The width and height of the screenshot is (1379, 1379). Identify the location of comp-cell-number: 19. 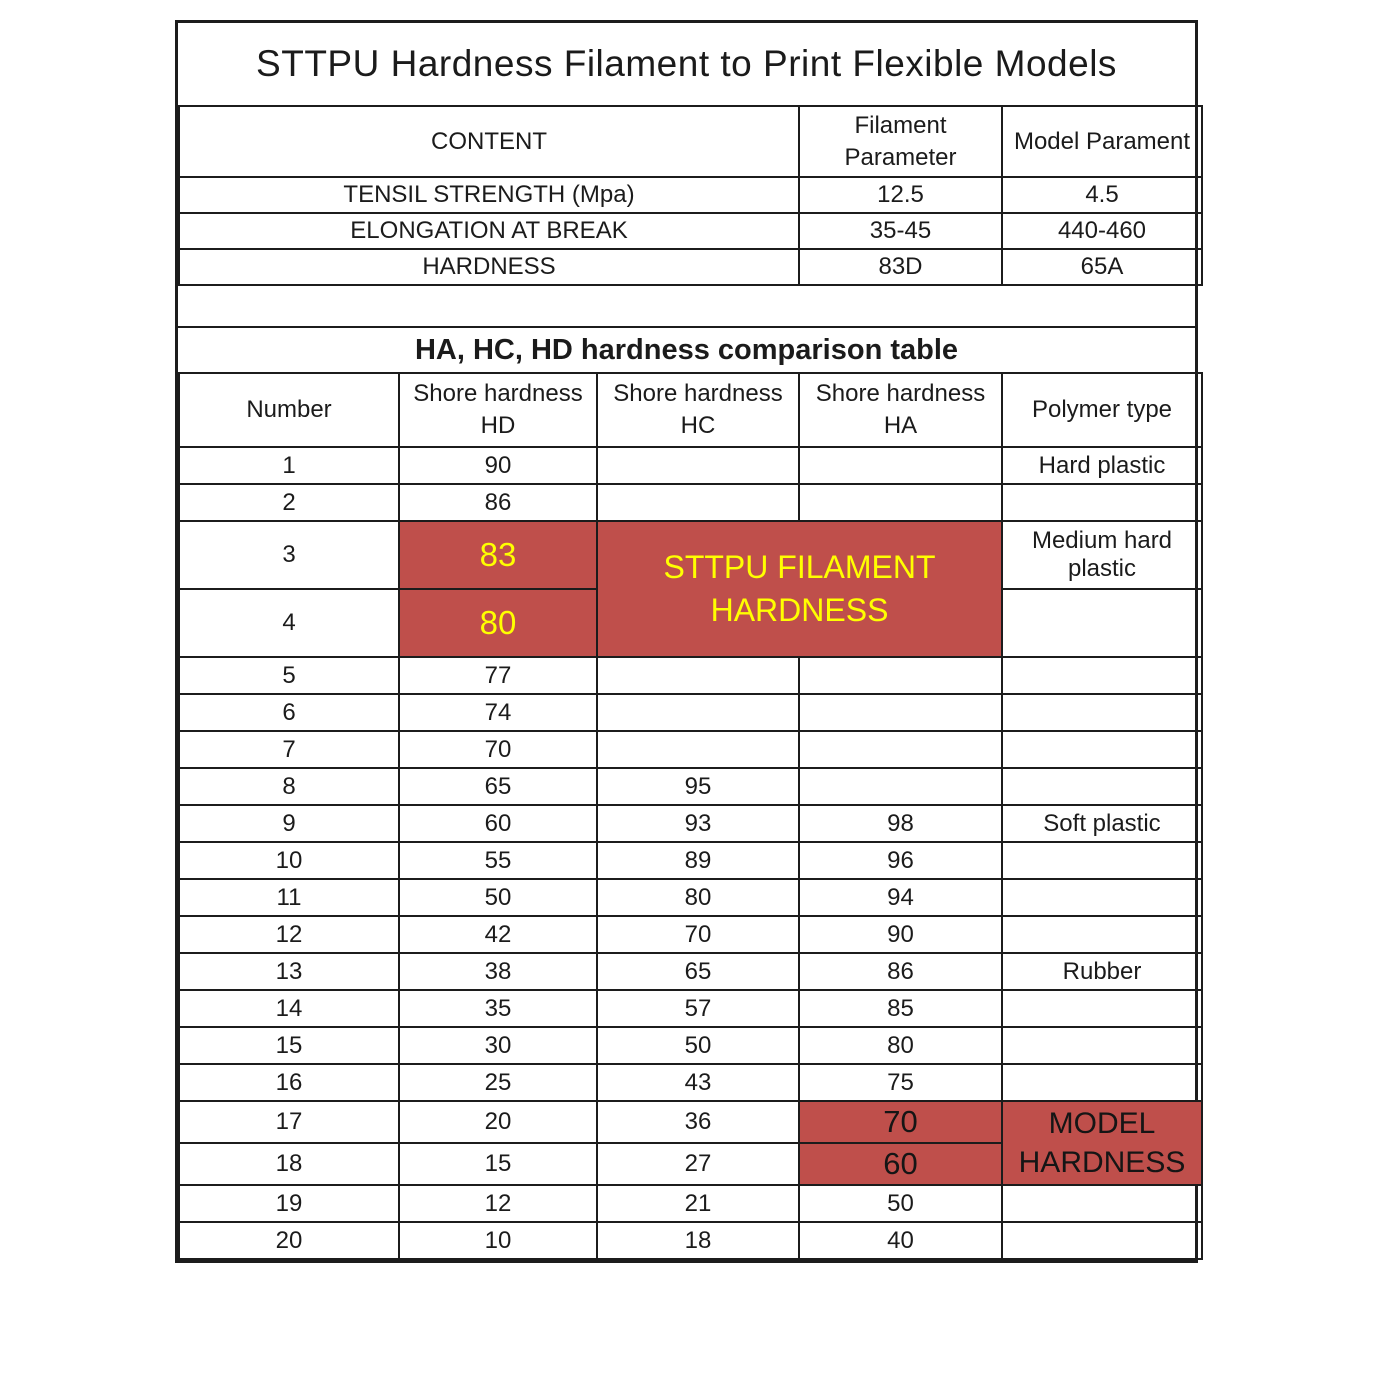
(289, 1203).